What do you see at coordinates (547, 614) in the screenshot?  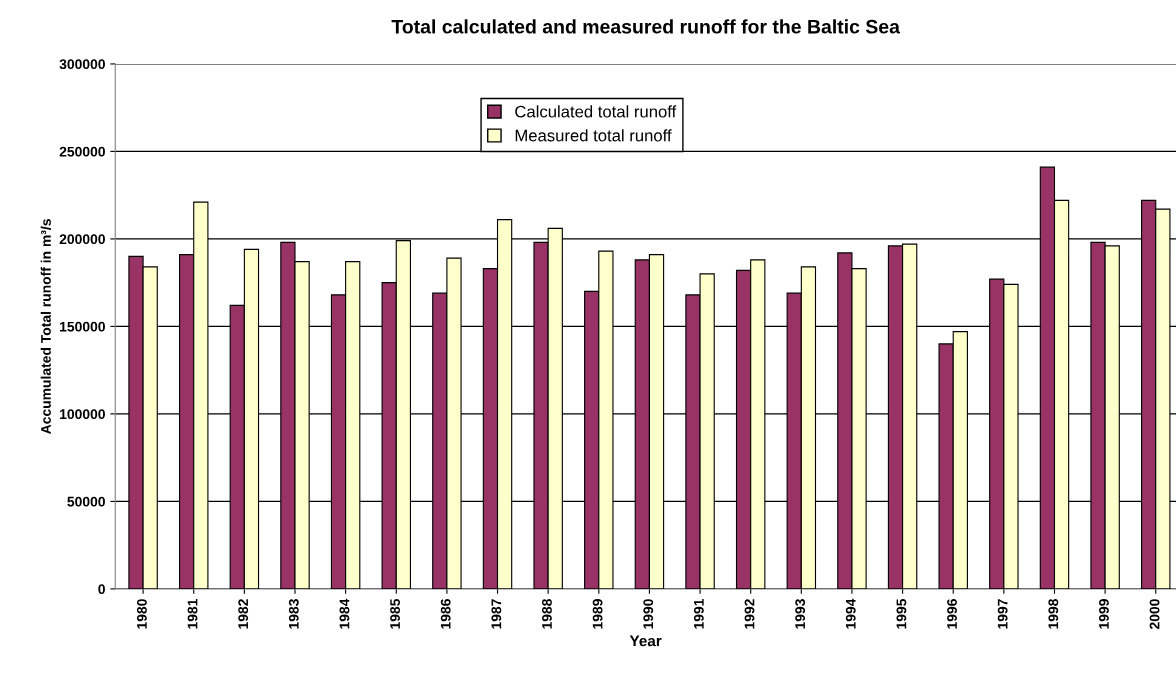 I see `x-tick-label: 1988` at bounding box center [547, 614].